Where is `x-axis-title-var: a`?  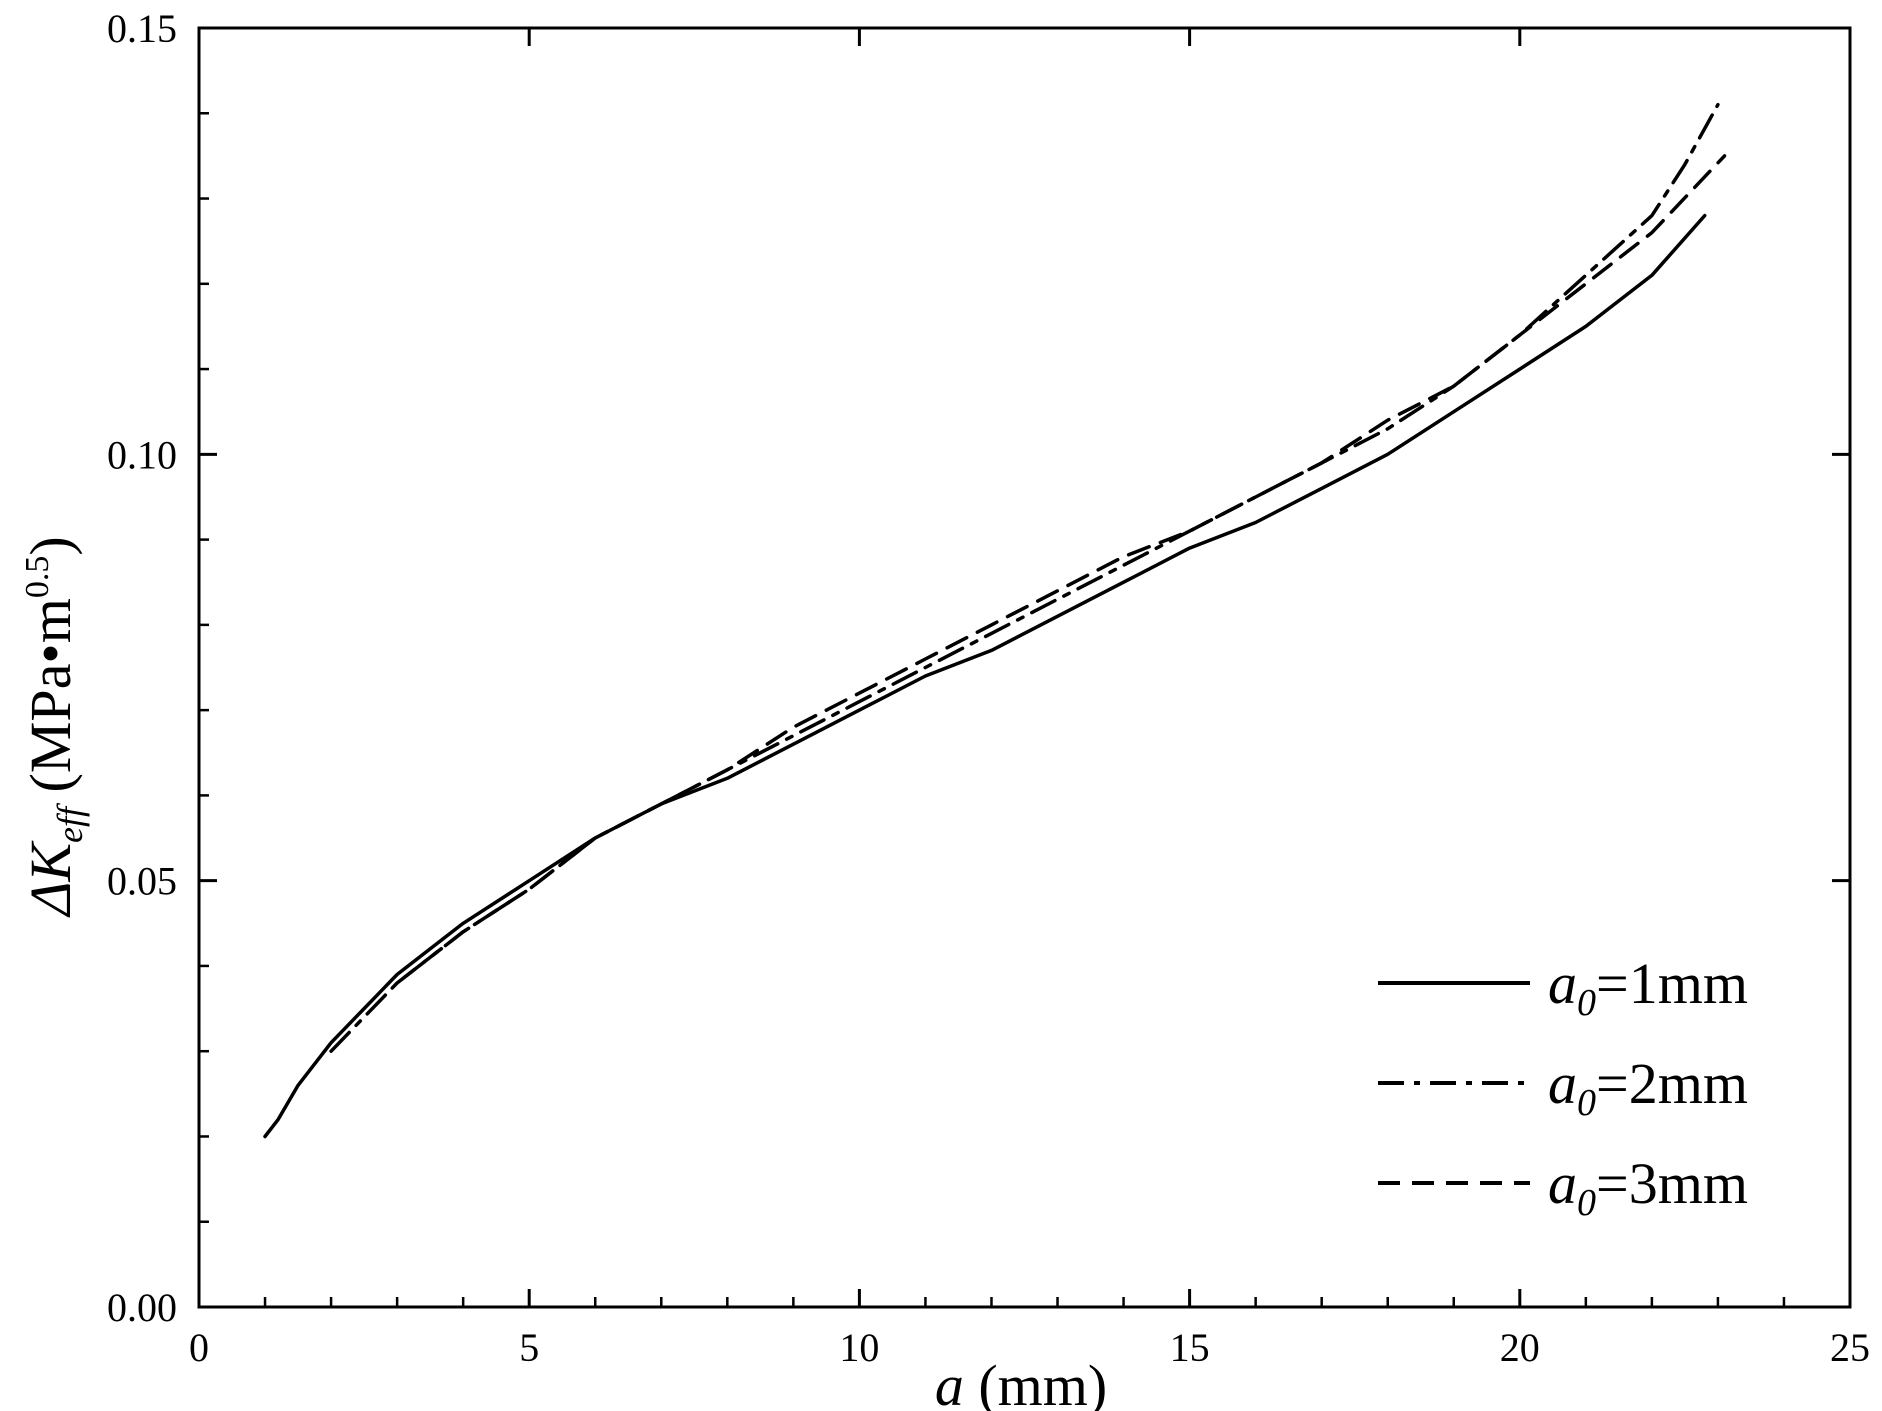 x-axis-title-var: a is located at coordinates (949, 1382).